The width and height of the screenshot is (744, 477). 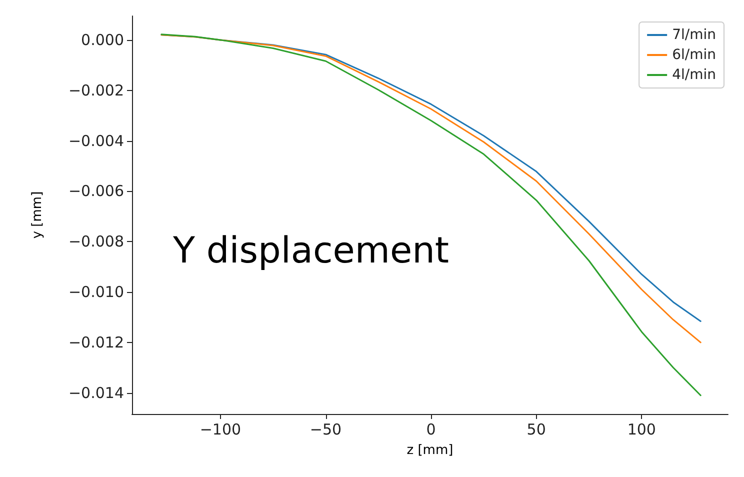 I want to click on y-tick-label: −0.010, so click(x=96, y=292).